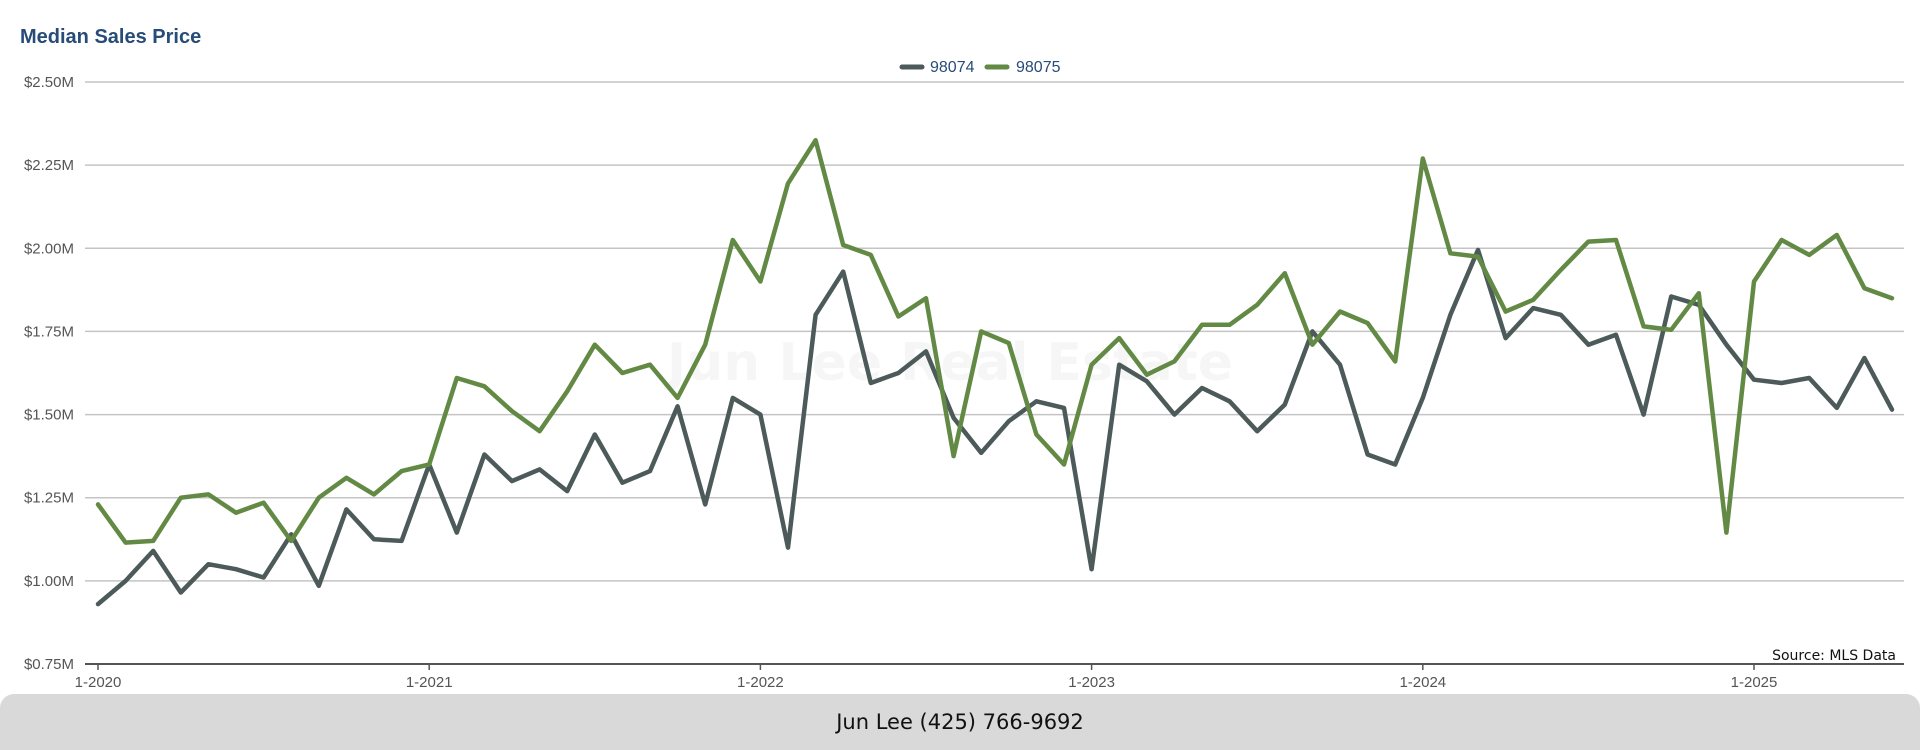  I want to click on agent-contact: Jun Lee (425) 766-9692, so click(960, 722).